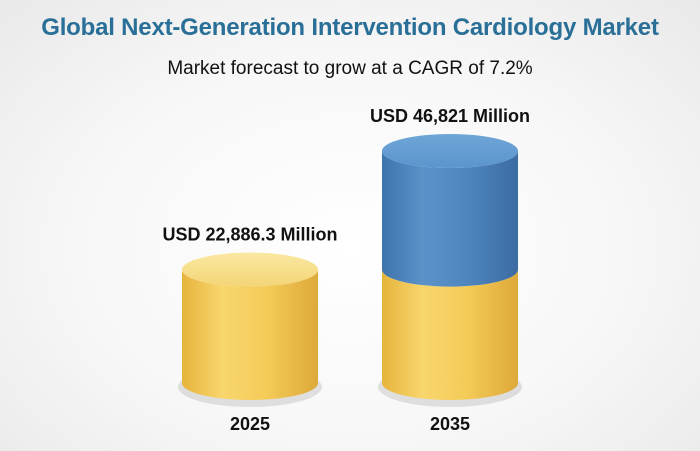 Image resolution: width=700 pixels, height=451 pixels. What do you see at coordinates (250, 424) in the screenshot?
I see `category-label-2025: 2025` at bounding box center [250, 424].